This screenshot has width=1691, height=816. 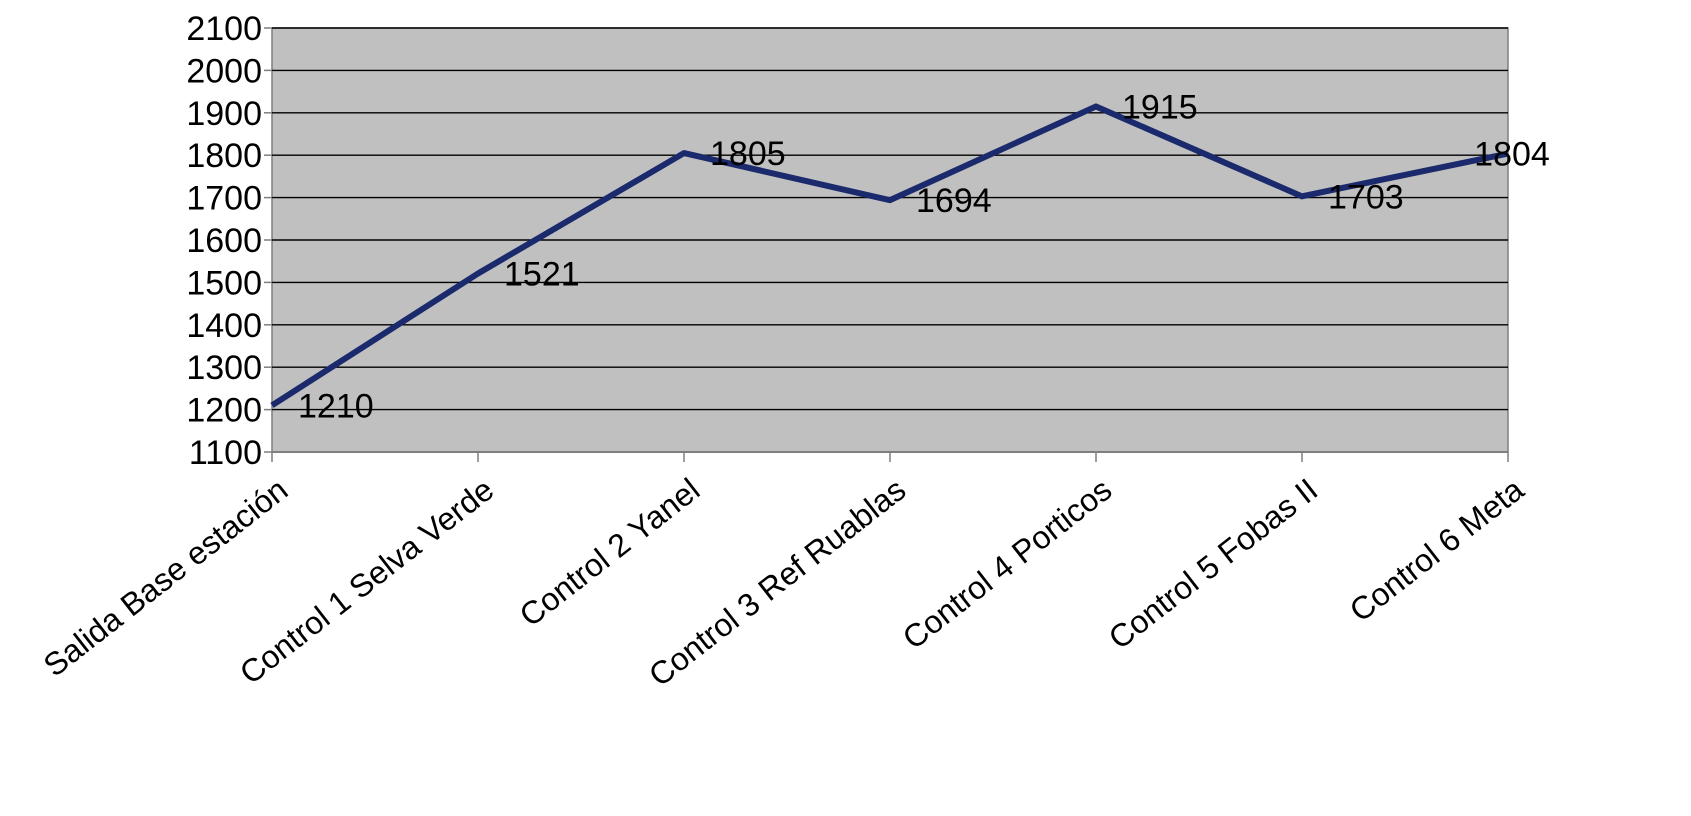 I want to click on y-tick-label: 1200, so click(x=224, y=411).